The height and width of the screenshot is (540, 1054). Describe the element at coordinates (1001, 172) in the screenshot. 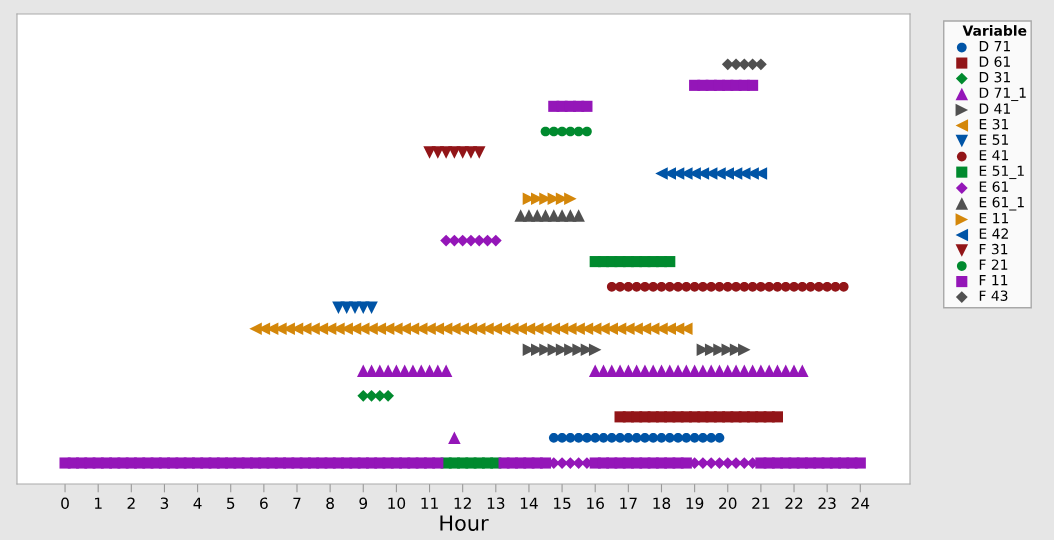

I see `legend-label: E 51_1` at that location.